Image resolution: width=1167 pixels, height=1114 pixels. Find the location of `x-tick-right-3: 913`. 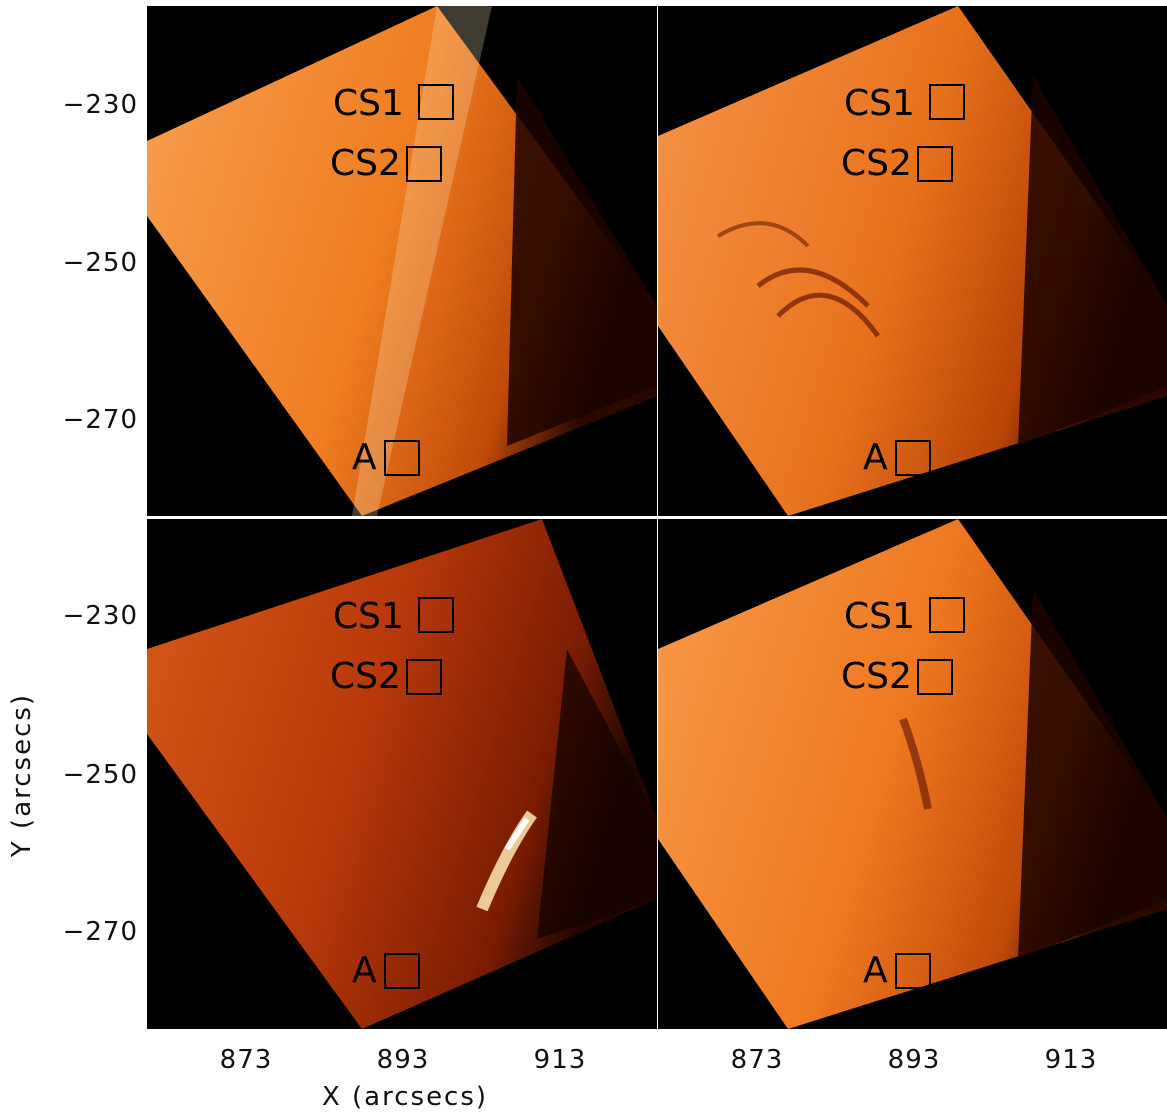

x-tick-right-3: 913 is located at coordinates (1071, 1060).